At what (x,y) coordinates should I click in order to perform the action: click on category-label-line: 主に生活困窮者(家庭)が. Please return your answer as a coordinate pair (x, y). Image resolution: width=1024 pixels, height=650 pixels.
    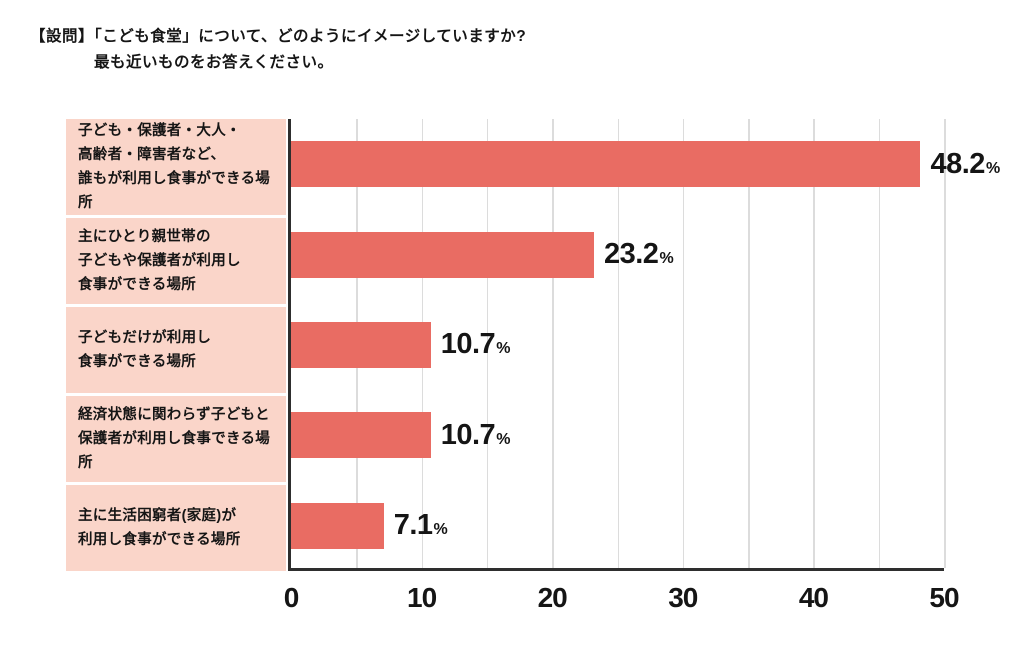
    Looking at the image, I should click on (157, 516).